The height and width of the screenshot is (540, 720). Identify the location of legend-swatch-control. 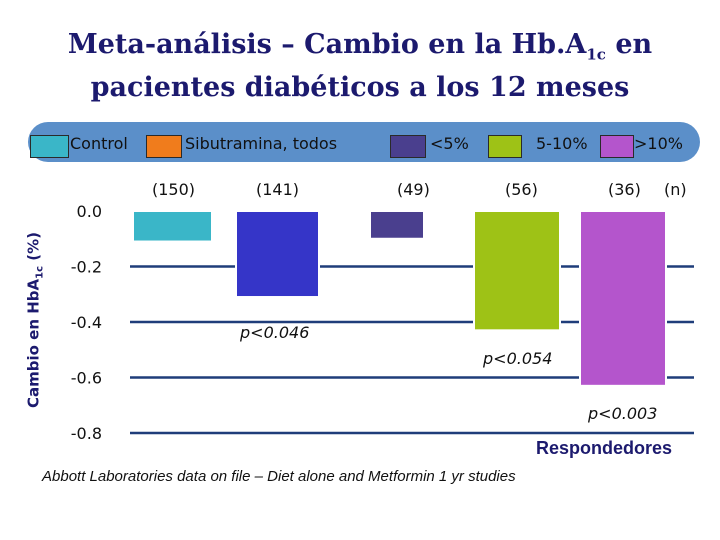
(49, 146).